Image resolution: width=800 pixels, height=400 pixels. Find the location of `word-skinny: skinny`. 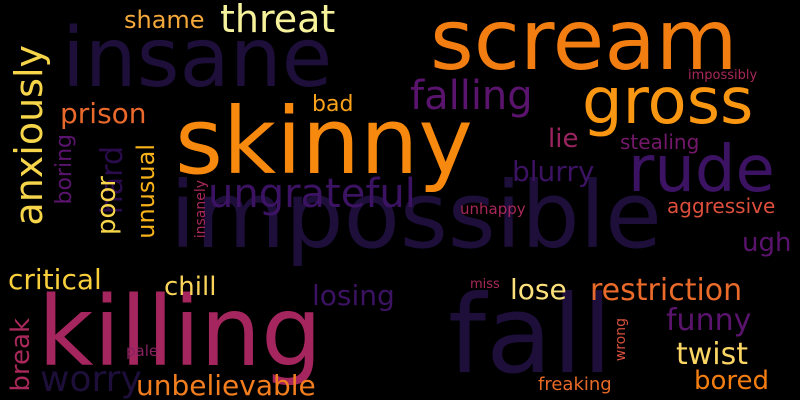

word-skinny: skinny is located at coordinates (324, 141).